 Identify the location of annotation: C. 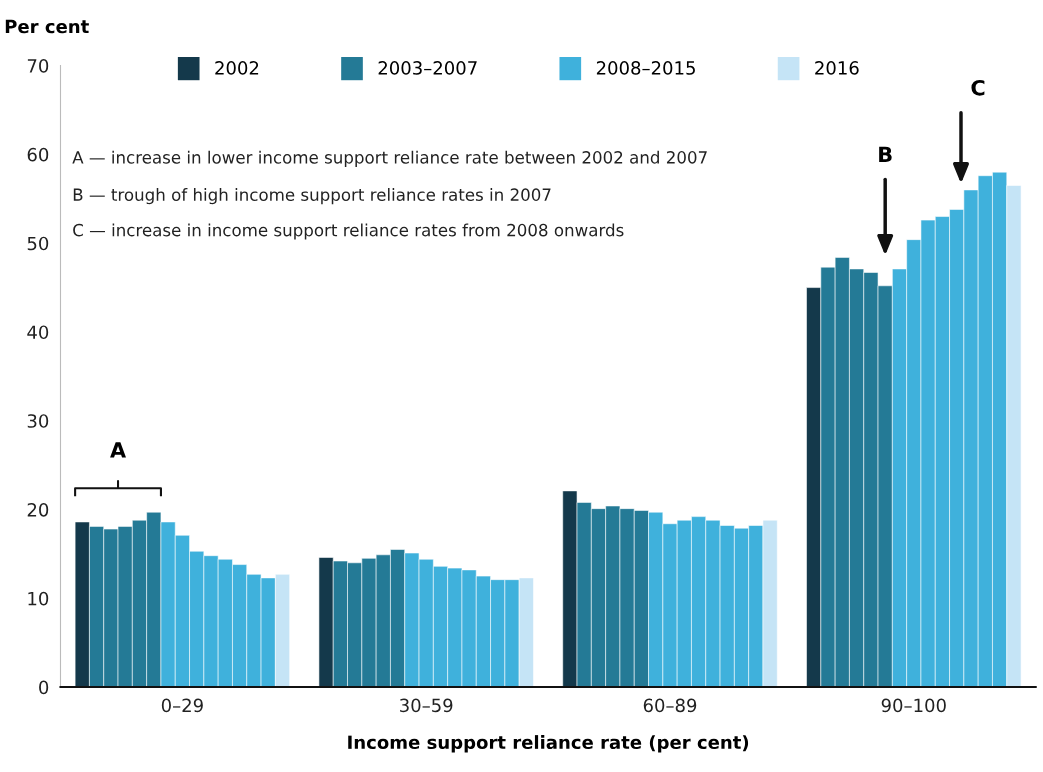
(978, 87).